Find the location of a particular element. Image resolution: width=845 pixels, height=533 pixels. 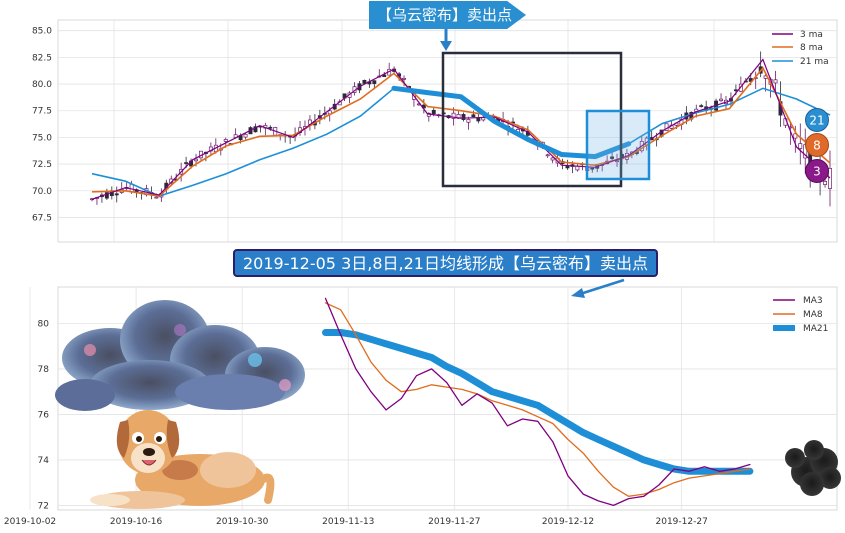

x-tick-label: 2019-12-12 is located at coordinates (568, 522).